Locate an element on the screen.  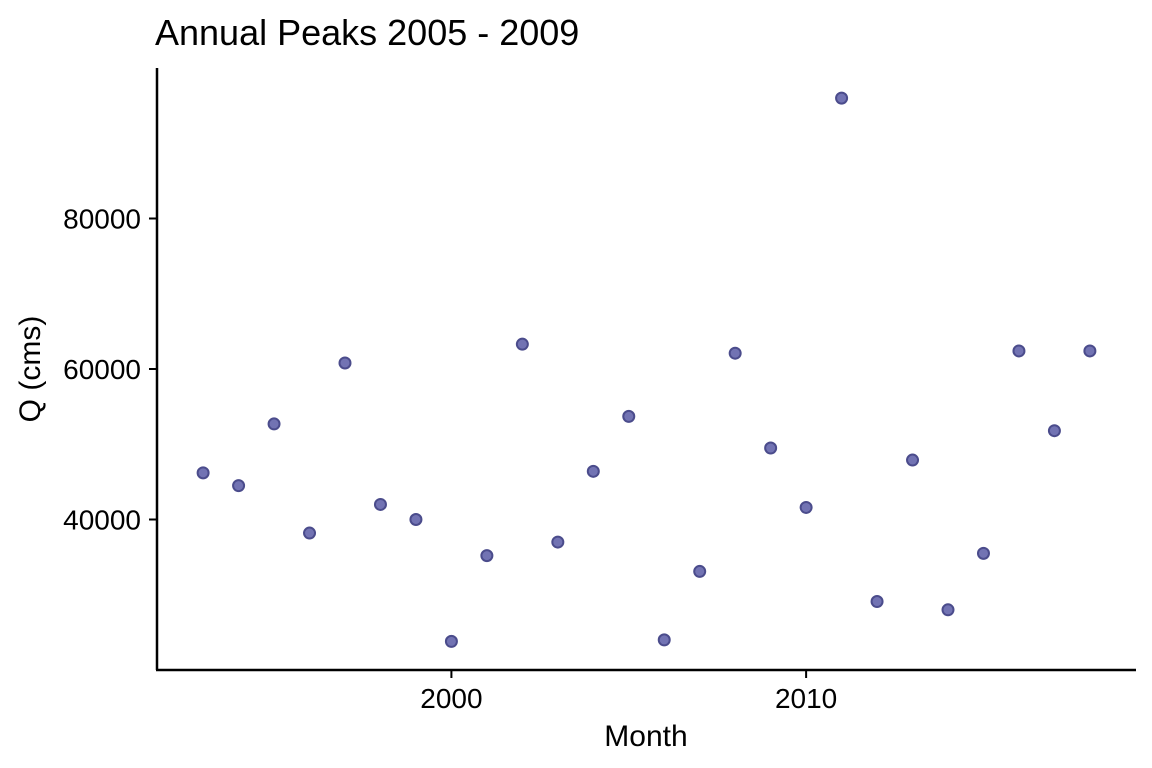
y-axis-title: Q (cms) is located at coordinates (30, 369).